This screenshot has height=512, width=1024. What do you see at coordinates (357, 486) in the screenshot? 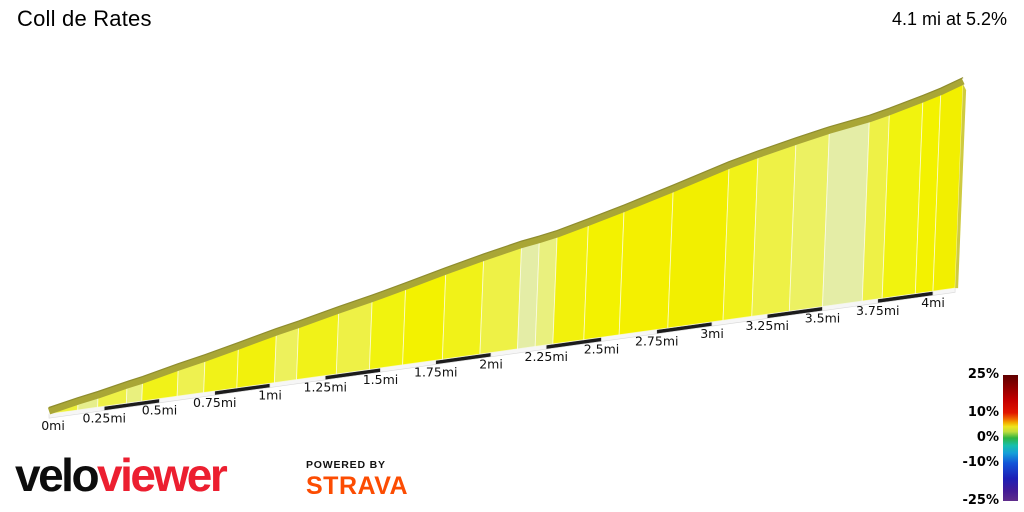
I see `strava-wordmark: STRAVA` at bounding box center [357, 486].